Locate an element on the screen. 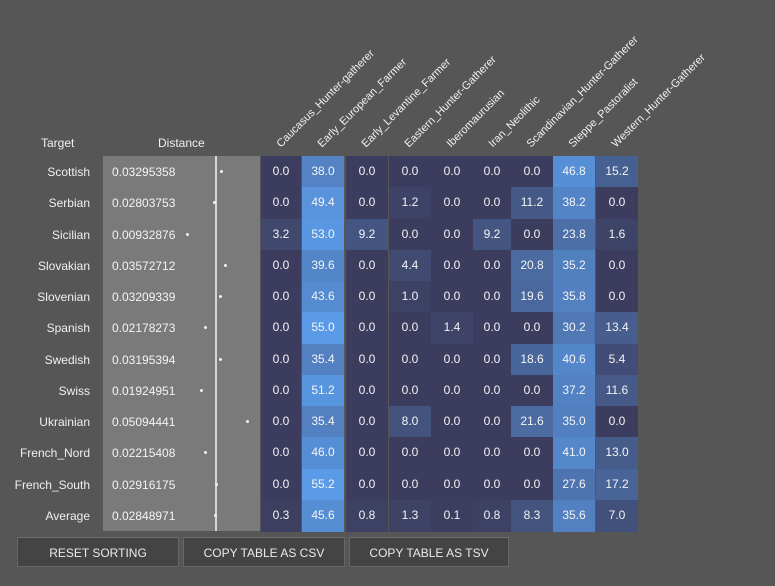 The image size is (775, 586). table-cell: 35.6 is located at coordinates (574, 515).